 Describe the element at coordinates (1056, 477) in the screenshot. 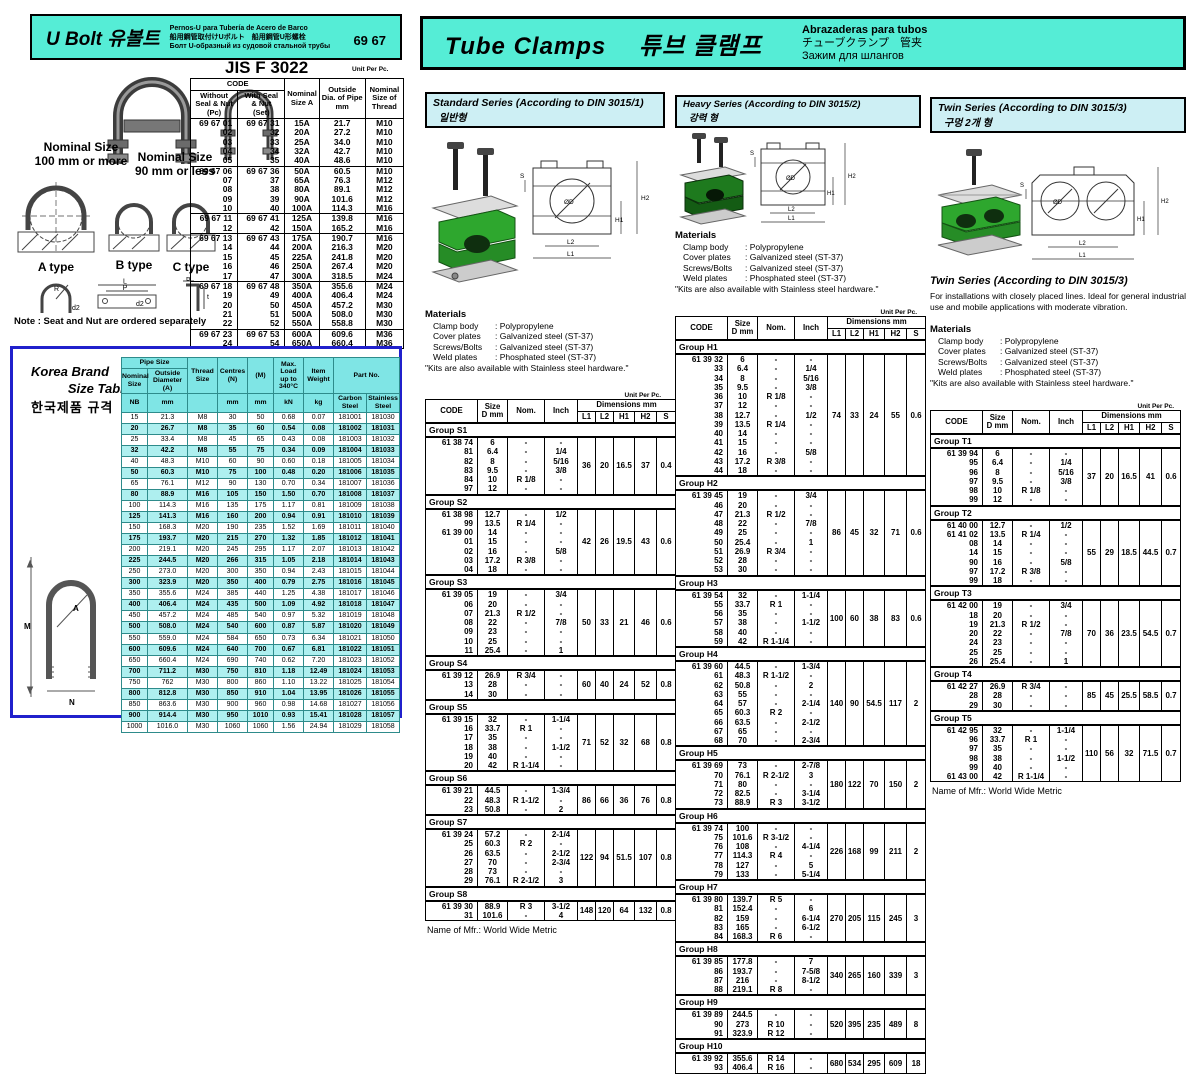

I see `table-row: 61 39 94 6- -37 20 16.5 41 0.6` at that location.